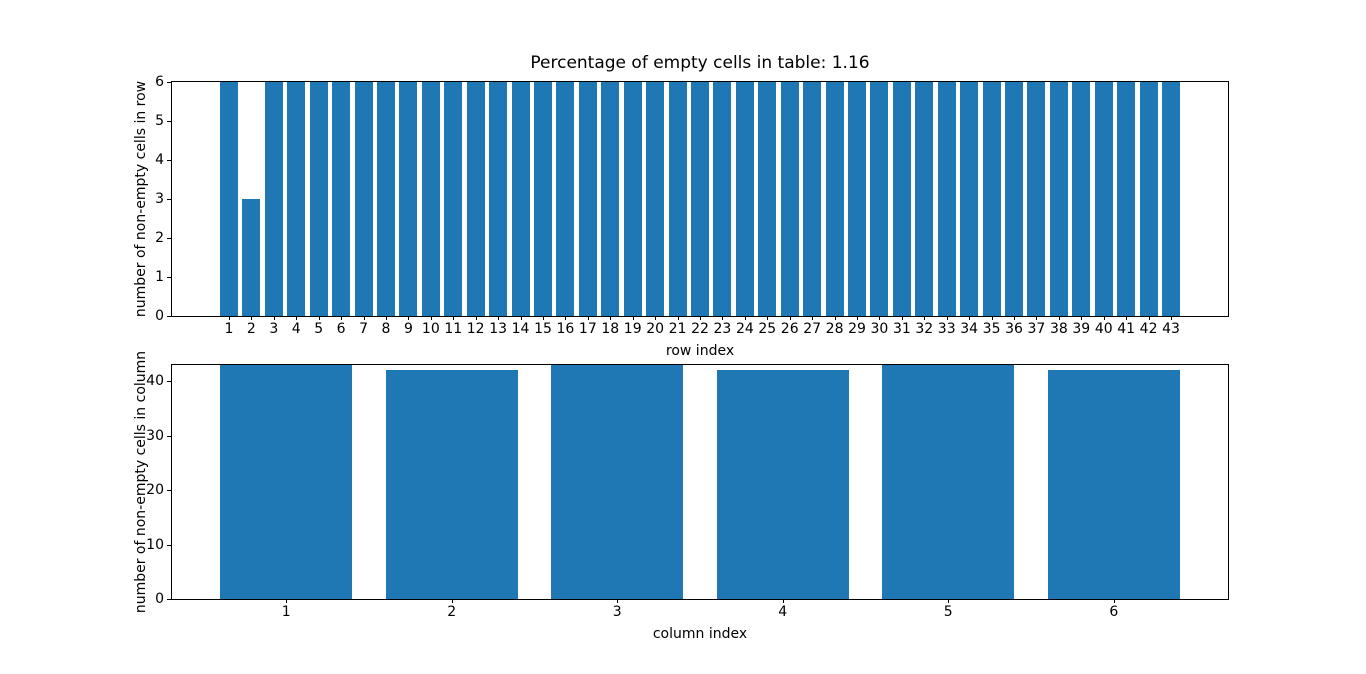  I want to click on x-tick-label: 1, so click(286, 612).